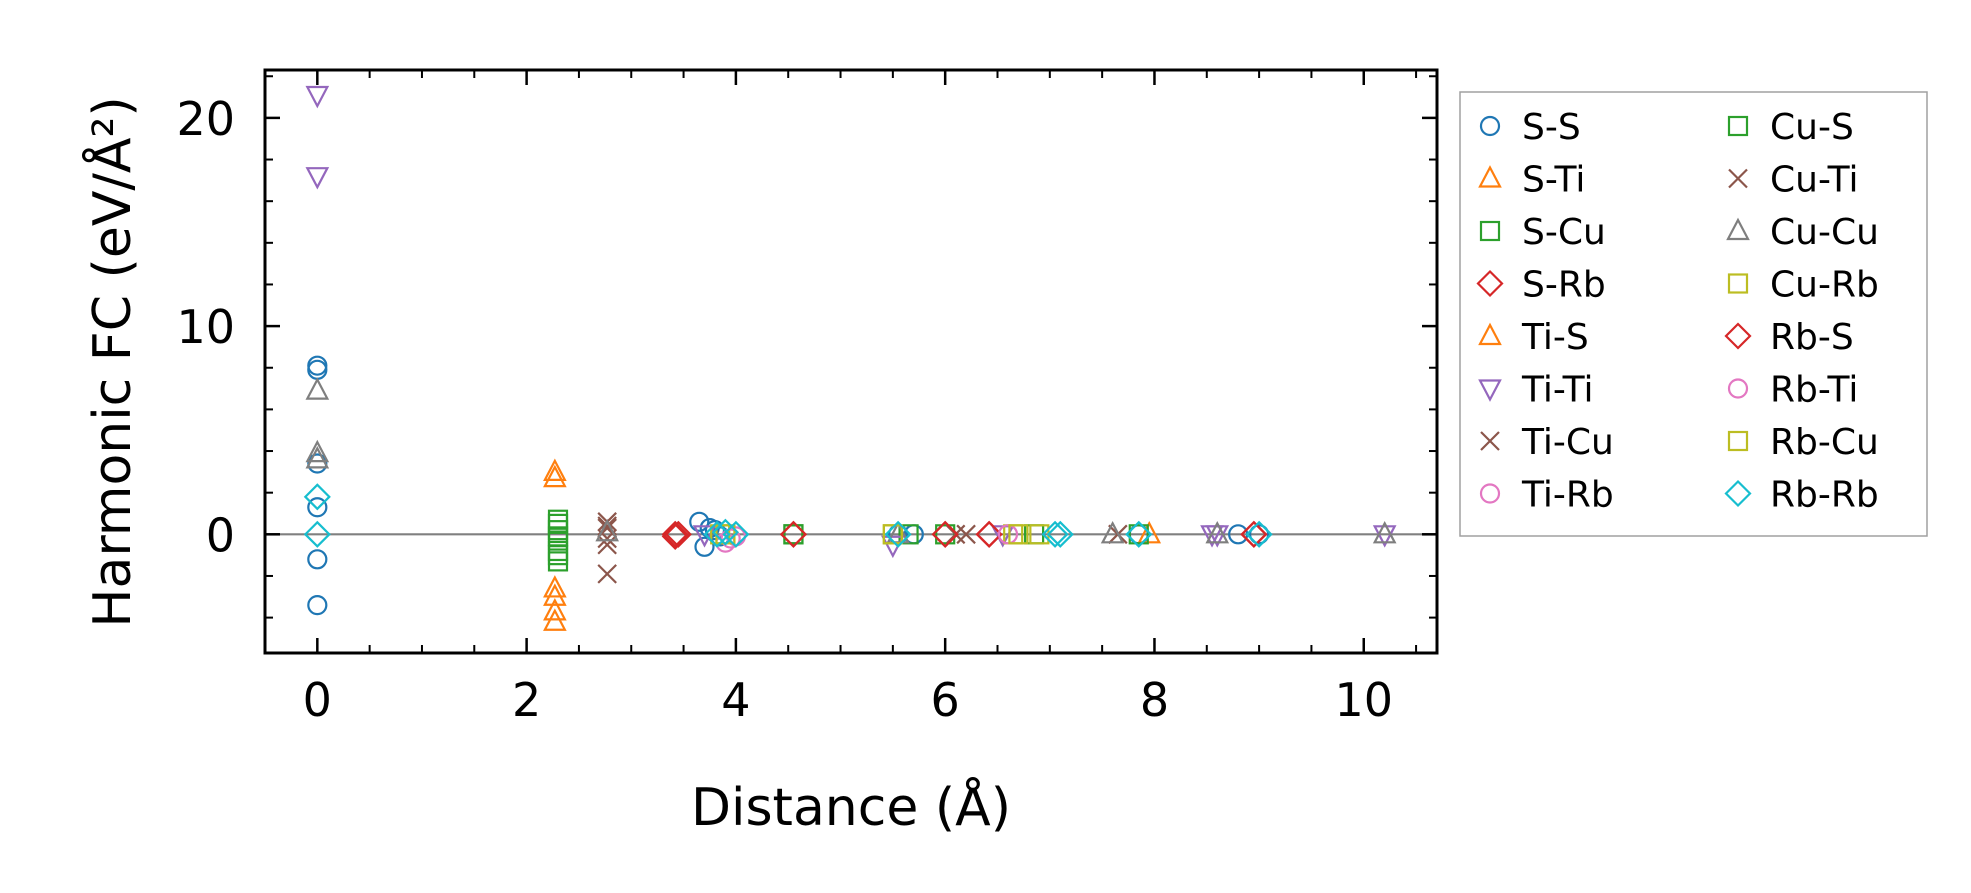 This screenshot has height=893, width=1971. I want to click on x-tick-label: 2, so click(526, 700).